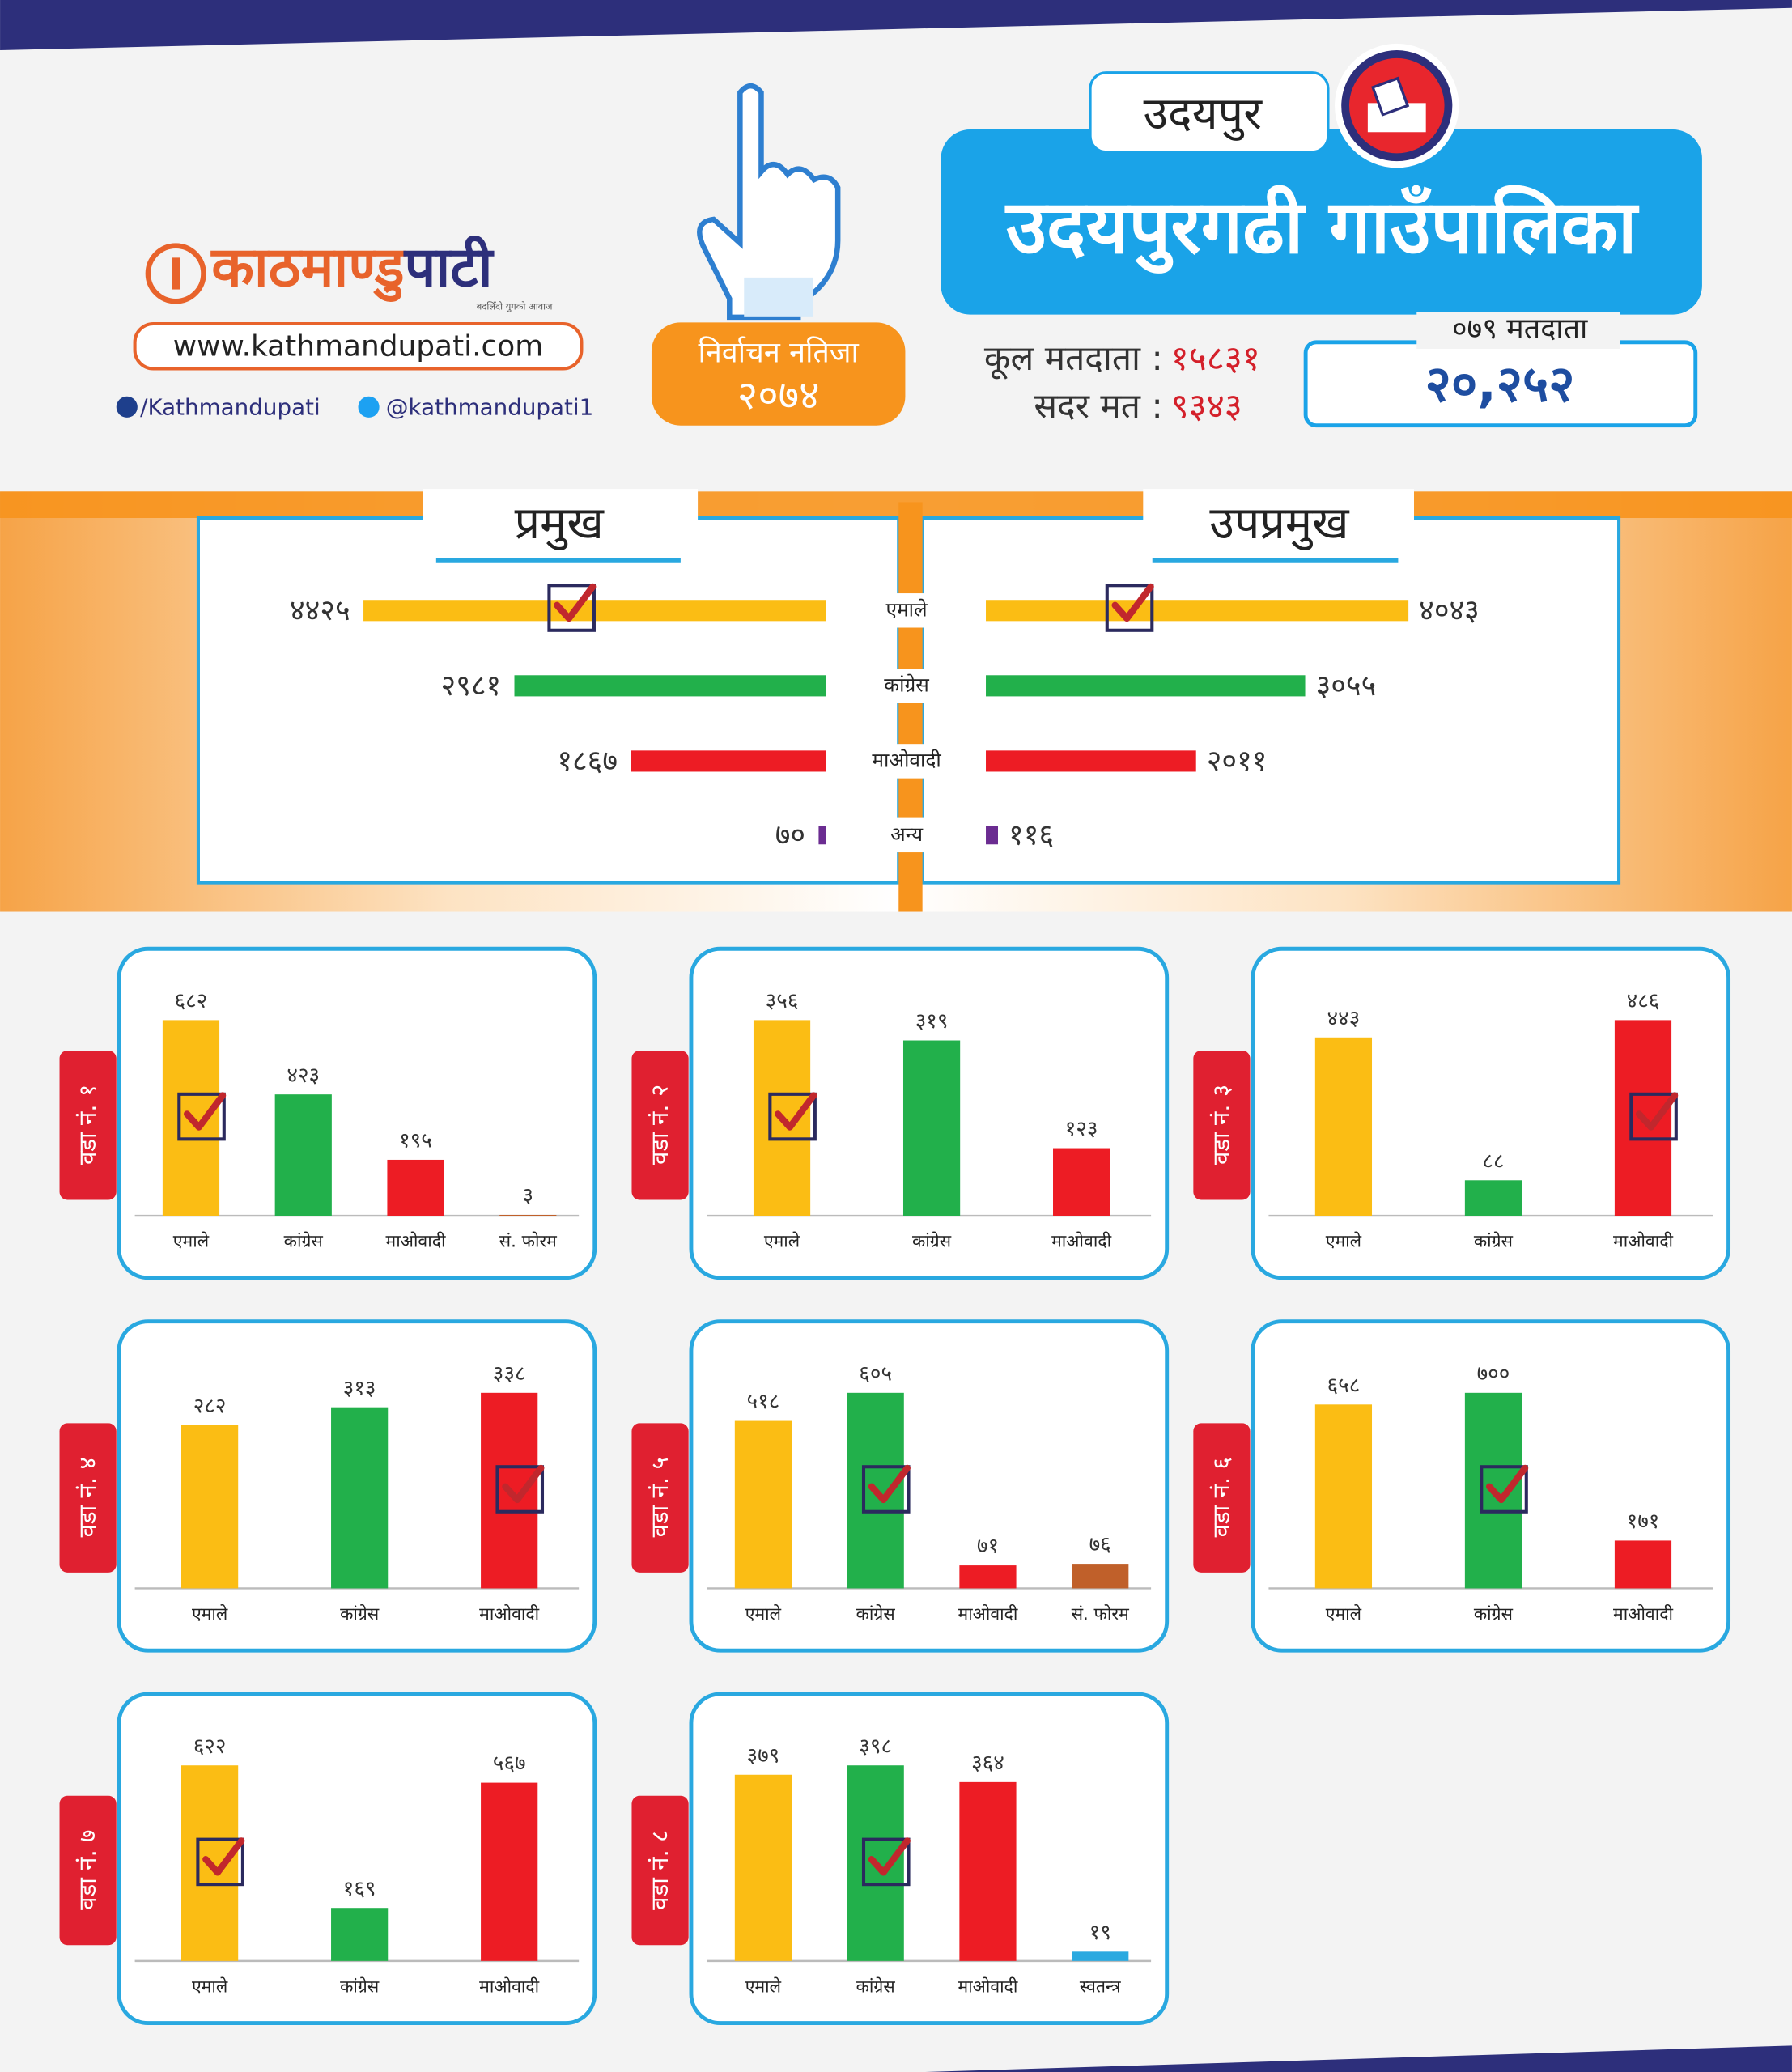 This screenshot has height=2072, width=1792. What do you see at coordinates (1100, 1933) in the screenshot?
I see `value-label: १९` at bounding box center [1100, 1933].